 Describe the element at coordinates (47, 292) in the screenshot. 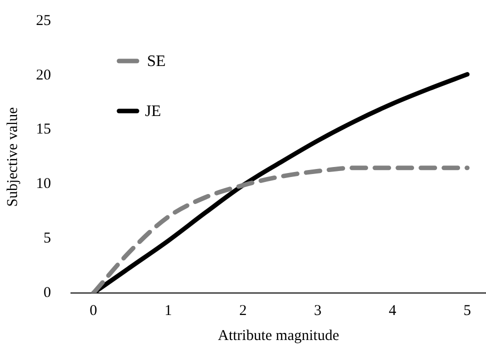

I see `y-tick-label: 0` at that location.